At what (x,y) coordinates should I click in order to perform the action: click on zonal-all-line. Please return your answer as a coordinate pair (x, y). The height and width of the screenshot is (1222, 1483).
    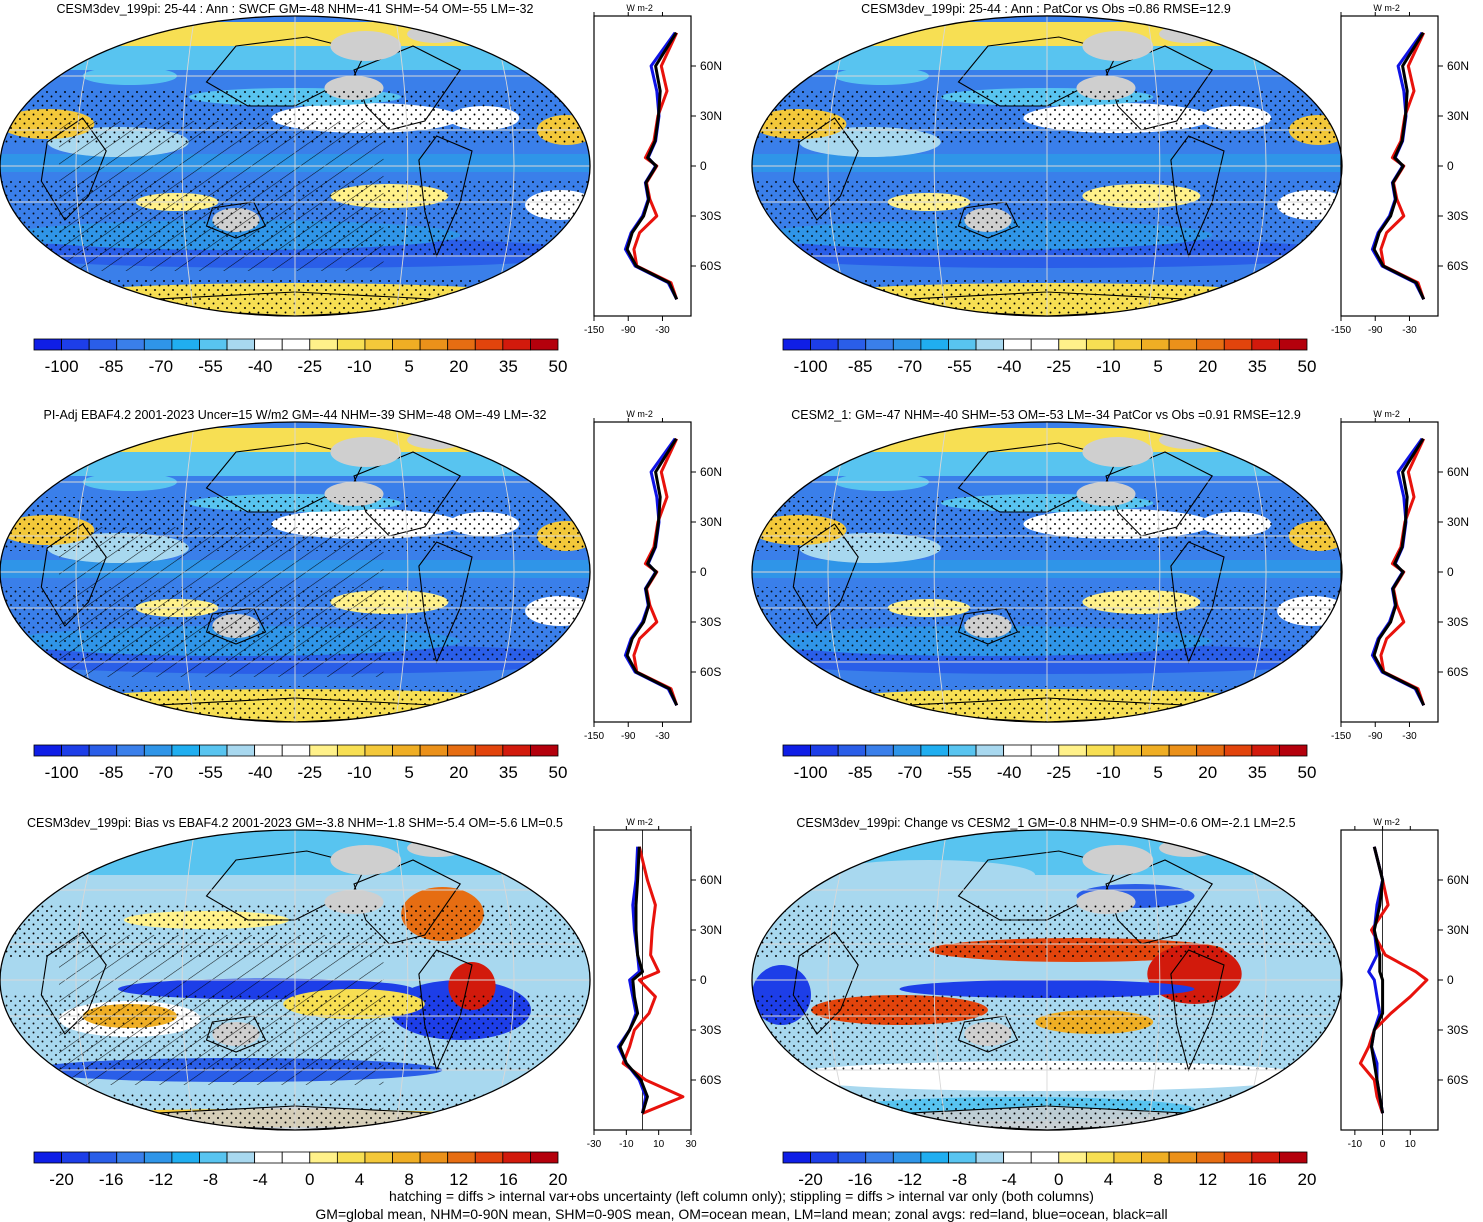
    Looking at the image, I should click on (652, 165).